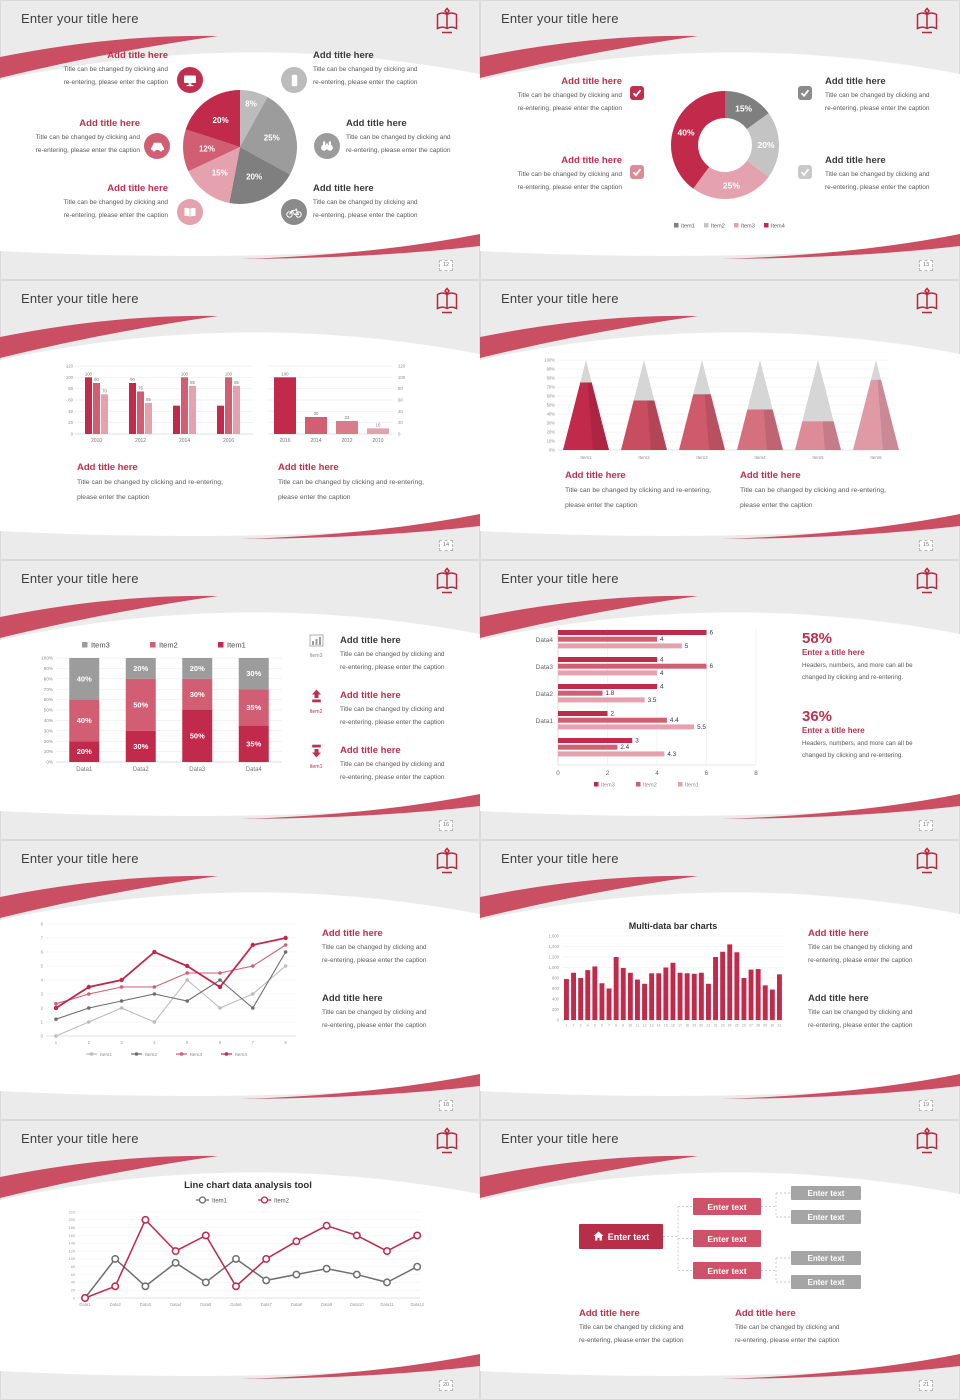 This screenshot has width=960, height=1400. I want to click on svg-text: 30%, so click(253, 673).